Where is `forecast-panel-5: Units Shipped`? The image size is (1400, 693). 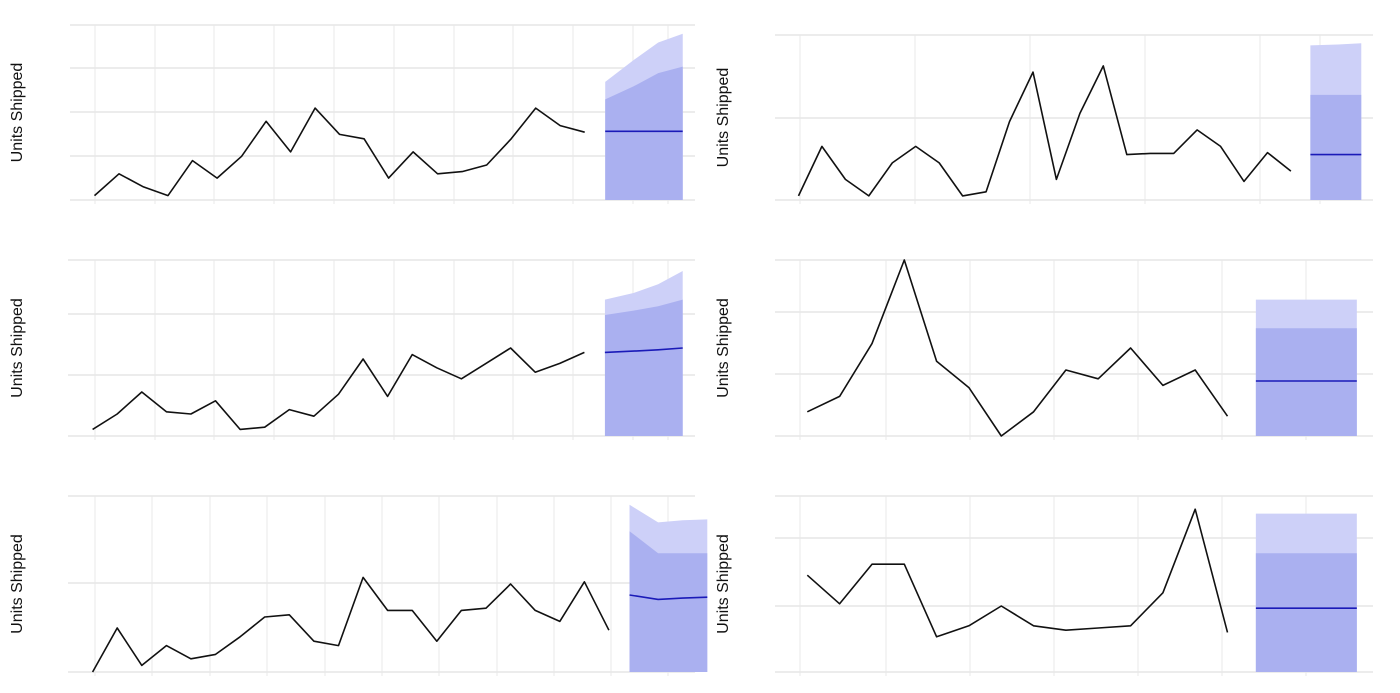 forecast-panel-5: Units Shipped is located at coordinates (358, 585).